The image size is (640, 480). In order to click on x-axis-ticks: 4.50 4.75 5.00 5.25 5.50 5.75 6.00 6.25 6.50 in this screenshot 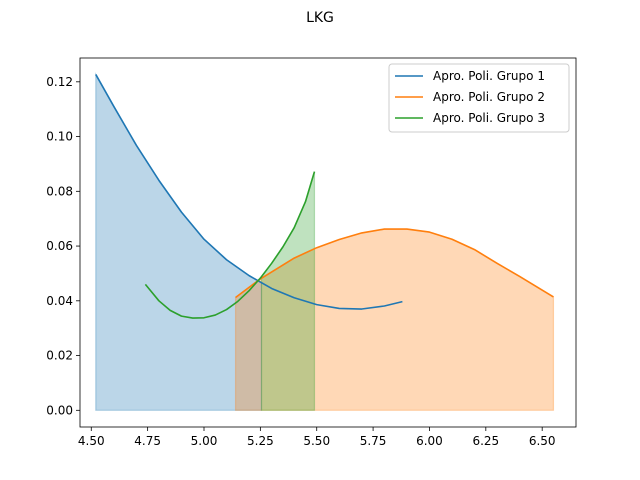, I will do `click(317, 437)`.